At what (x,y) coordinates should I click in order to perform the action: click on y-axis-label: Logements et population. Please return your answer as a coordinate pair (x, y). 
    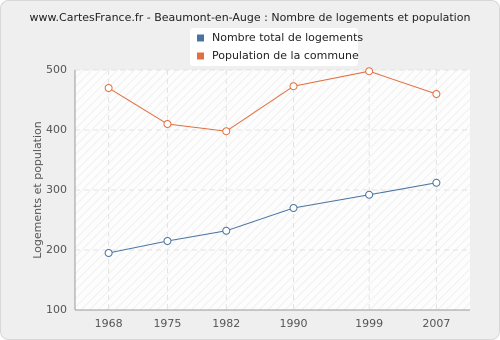
    Looking at the image, I should click on (37, 190).